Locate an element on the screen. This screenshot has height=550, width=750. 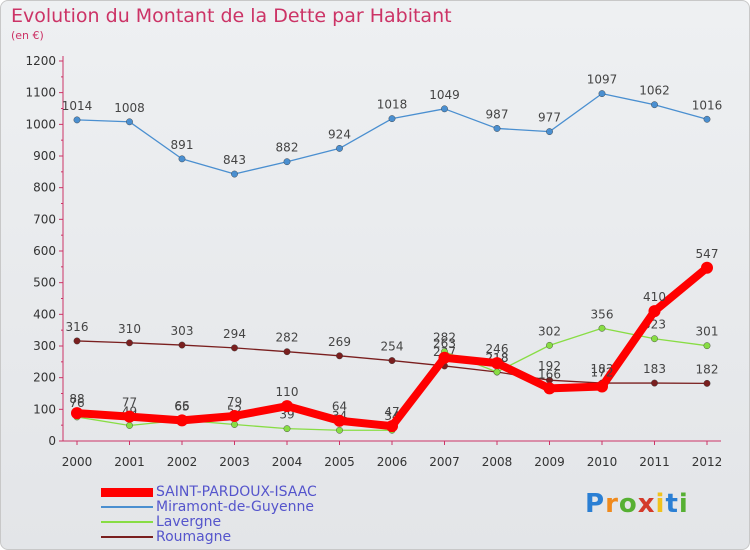
y-tick-label: 600 is located at coordinates (44, 251).